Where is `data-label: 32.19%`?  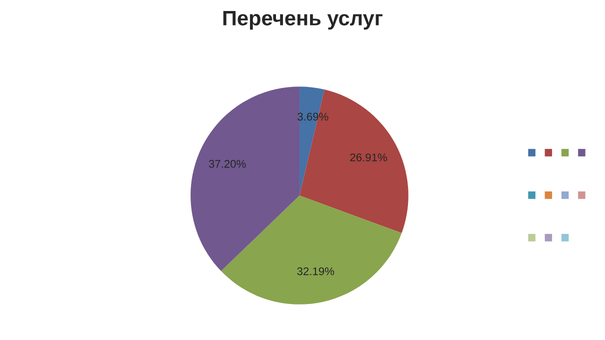 data-label: 32.19% is located at coordinates (315, 271).